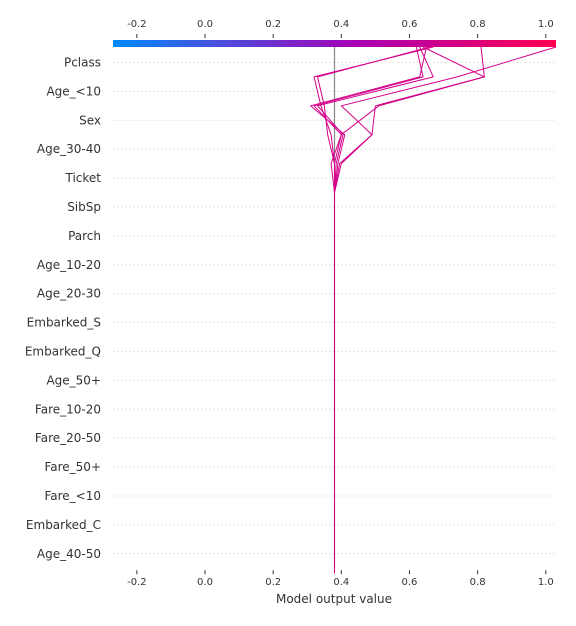 The image size is (576, 626). I want to click on top-tick-label: 1.0, so click(546, 24).